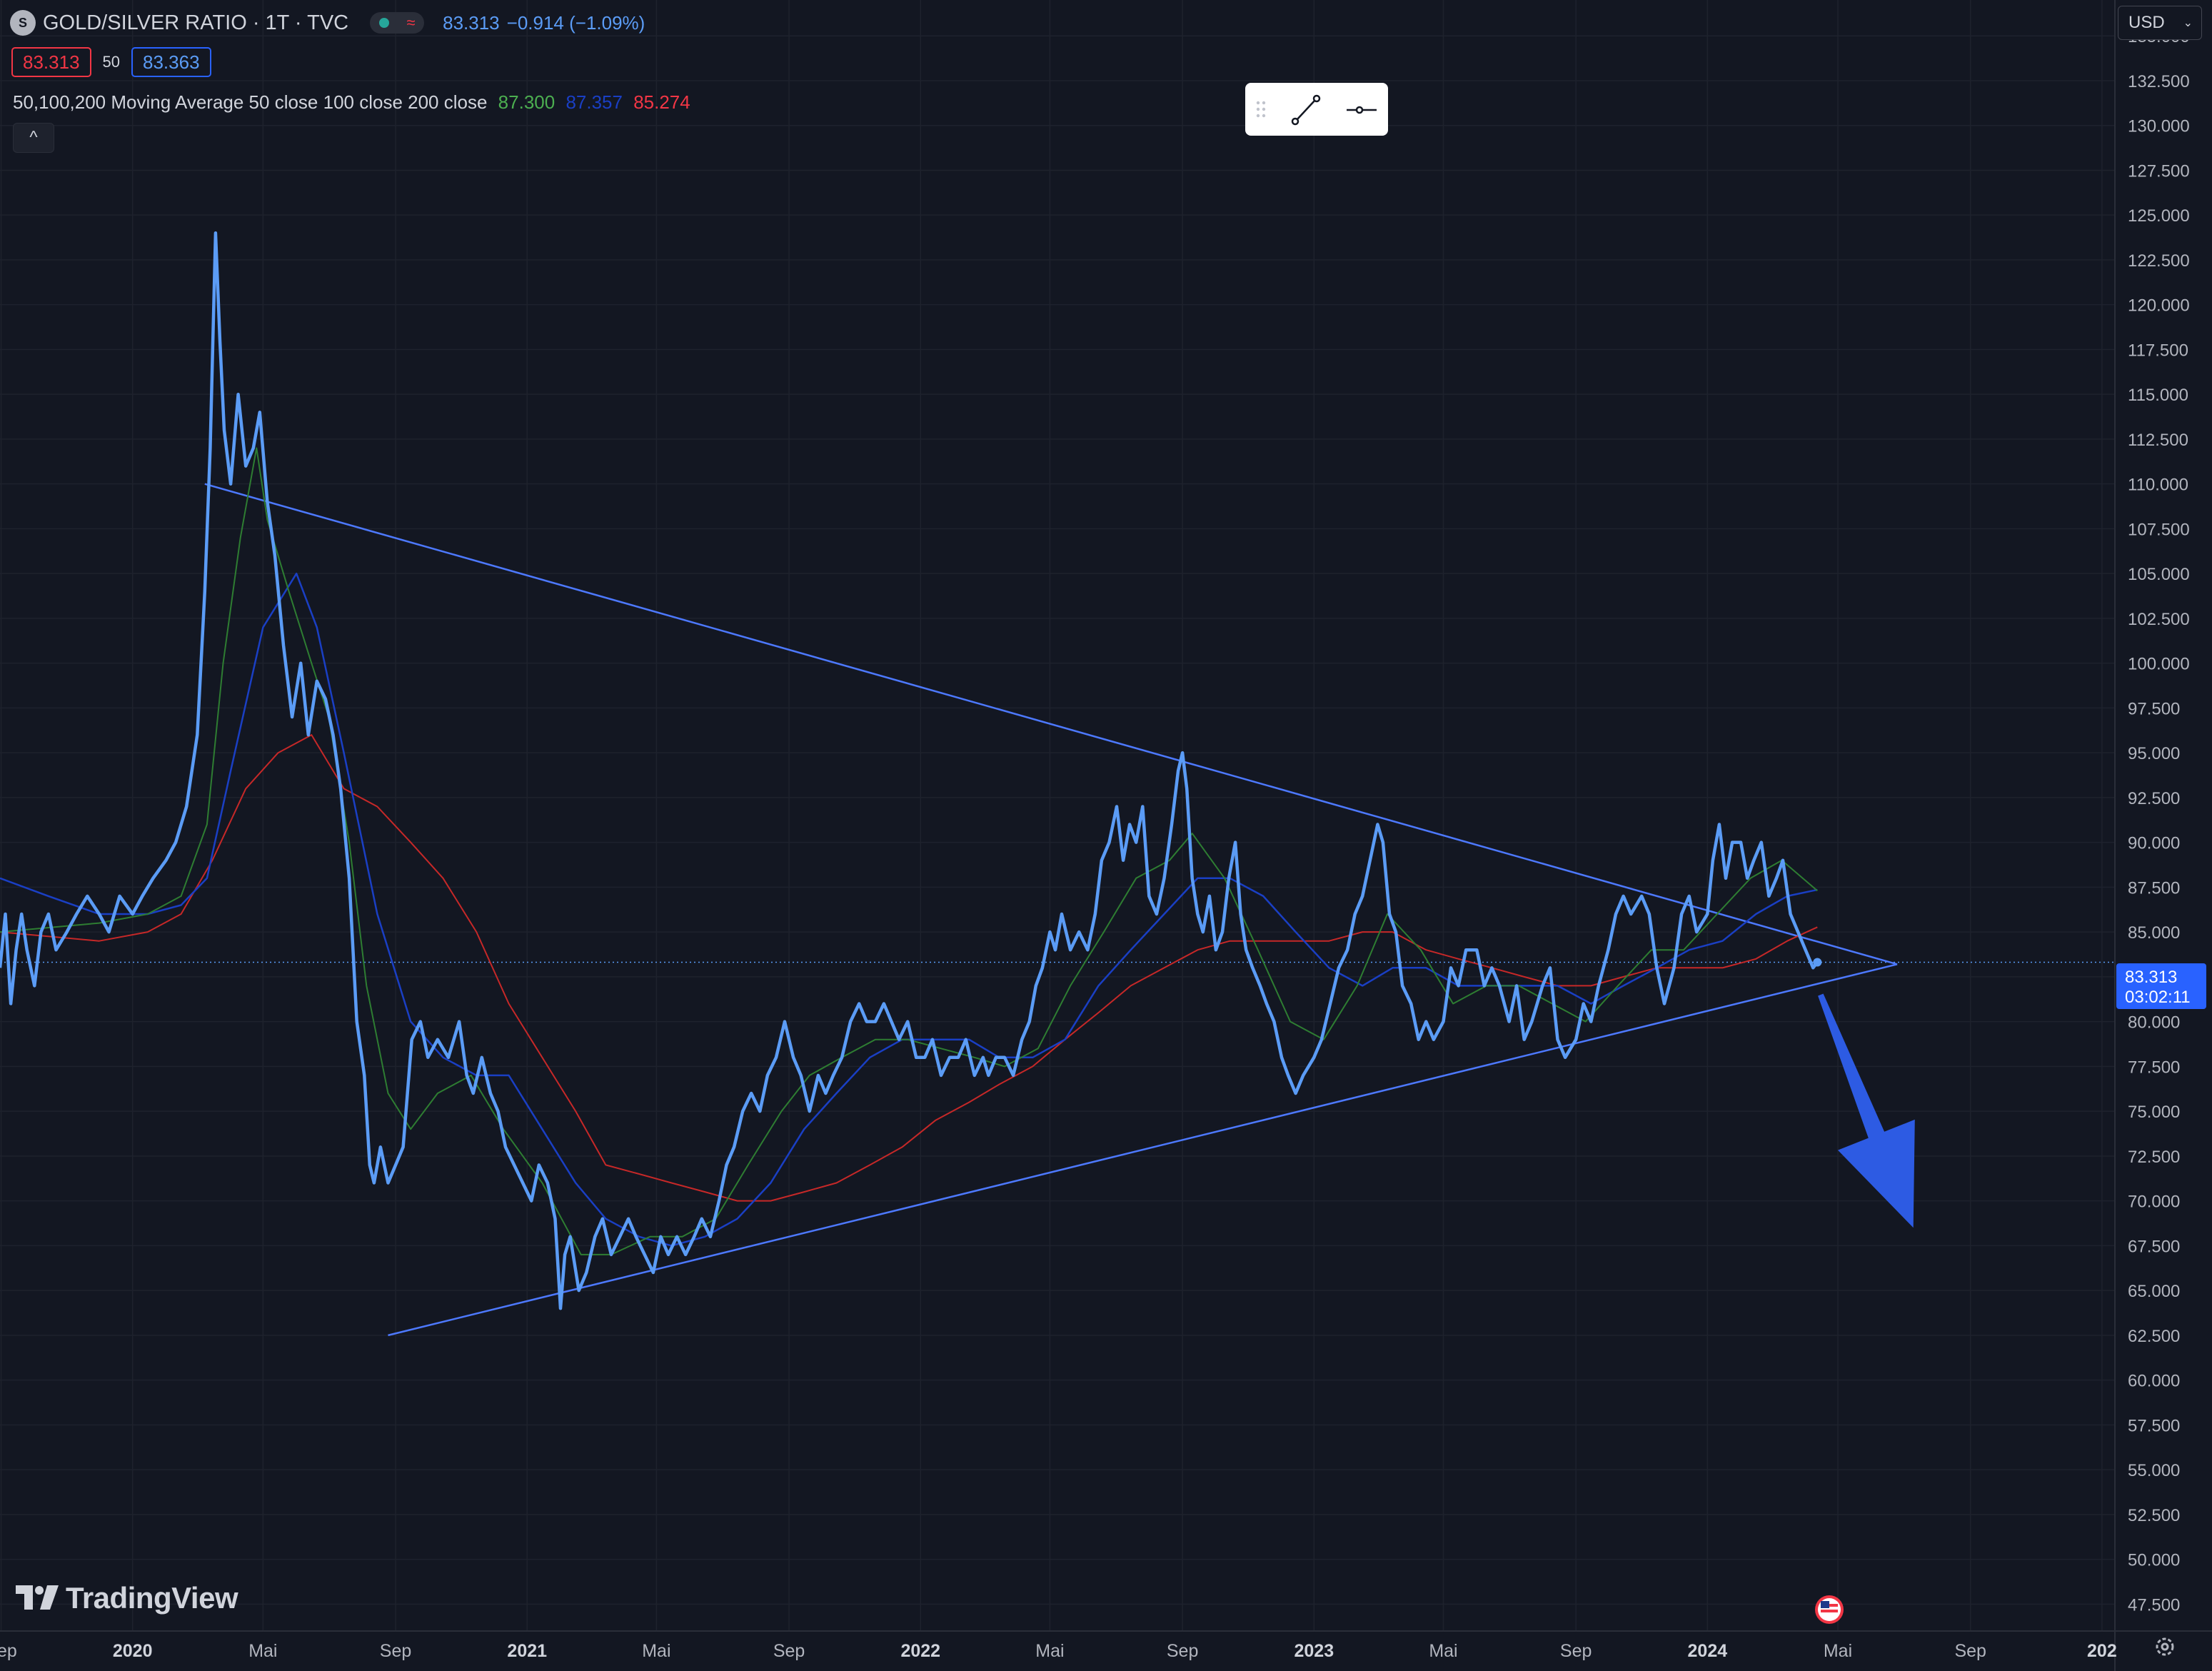 This screenshot has height=1671, width=2212. I want to click on drag-handle-icon, so click(1261, 110).